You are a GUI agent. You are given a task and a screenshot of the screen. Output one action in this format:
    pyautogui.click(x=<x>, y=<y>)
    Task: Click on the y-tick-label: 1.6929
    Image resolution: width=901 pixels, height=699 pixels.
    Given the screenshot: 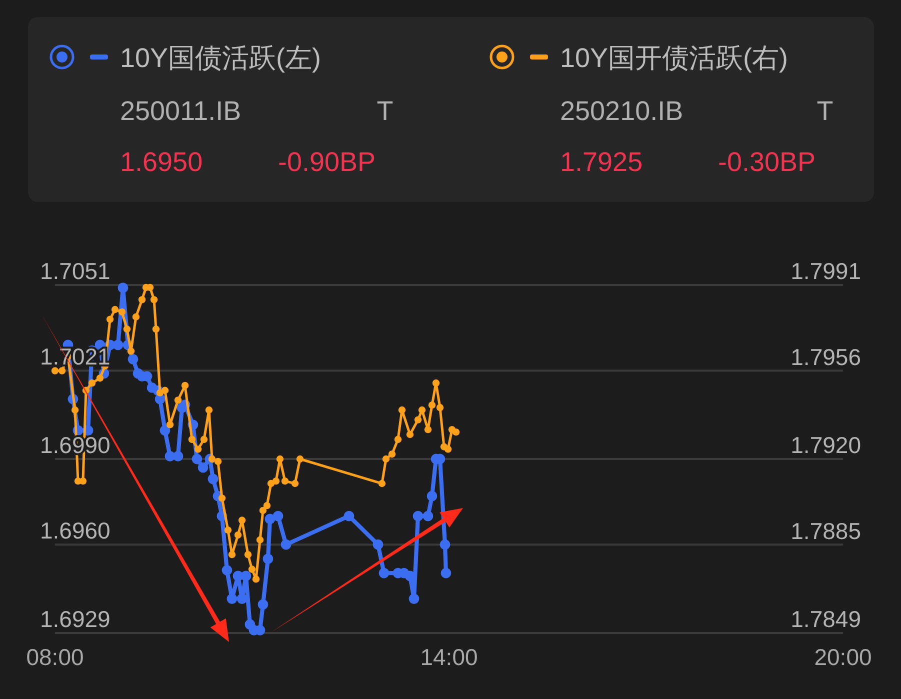 What is the action you would take?
    pyautogui.click(x=75, y=619)
    